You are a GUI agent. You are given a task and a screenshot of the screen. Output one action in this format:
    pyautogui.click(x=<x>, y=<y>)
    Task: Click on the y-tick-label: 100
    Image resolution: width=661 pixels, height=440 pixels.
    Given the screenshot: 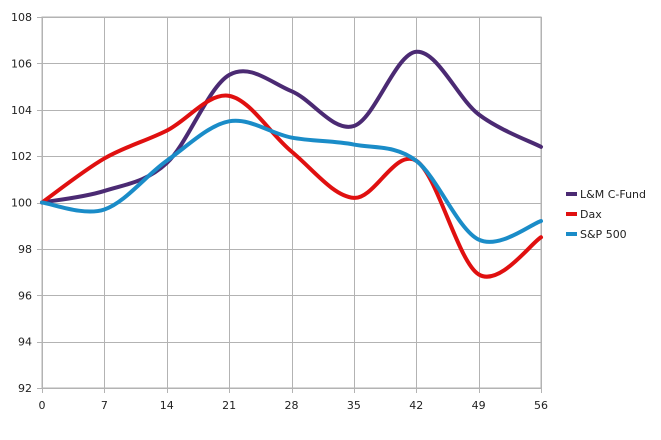 What is the action you would take?
    pyautogui.click(x=21, y=203)
    